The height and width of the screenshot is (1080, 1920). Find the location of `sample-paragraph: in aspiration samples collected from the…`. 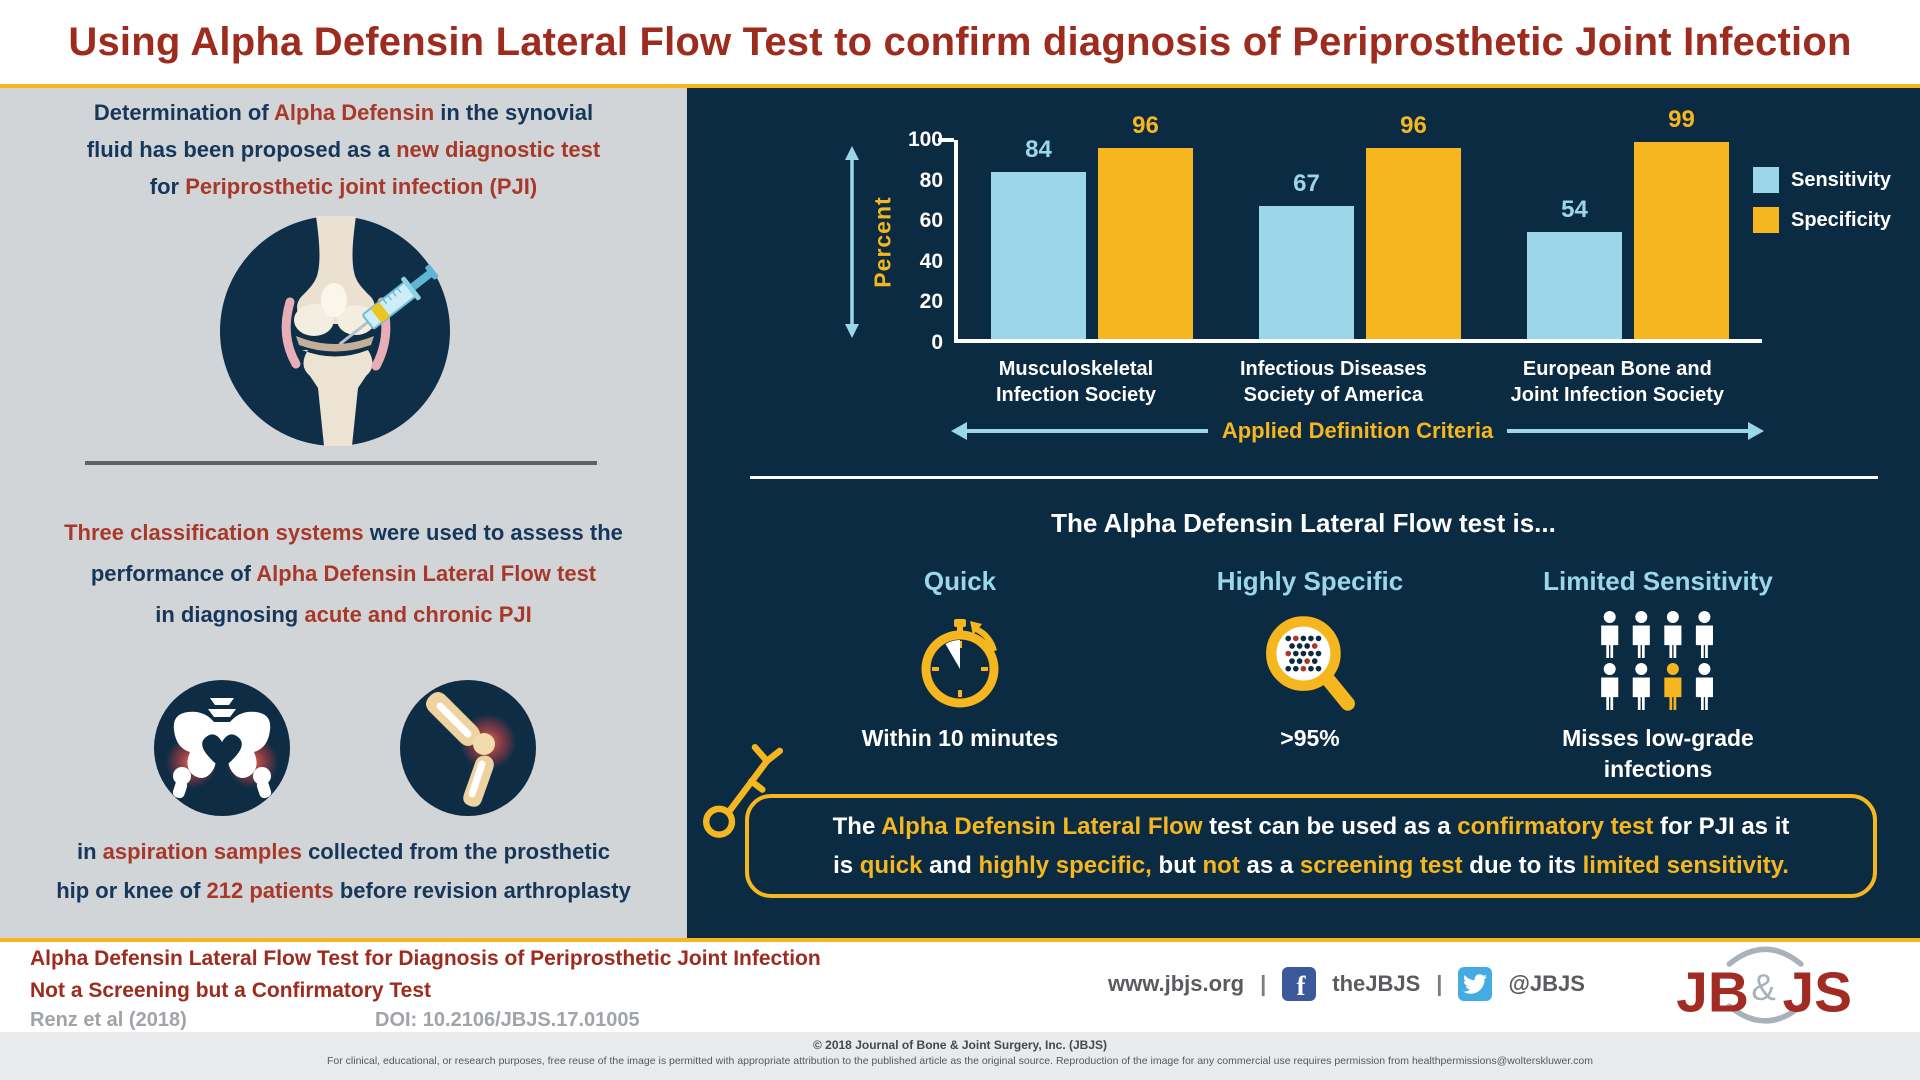

sample-paragraph: in aspiration samples collected from the… is located at coordinates (343, 871).